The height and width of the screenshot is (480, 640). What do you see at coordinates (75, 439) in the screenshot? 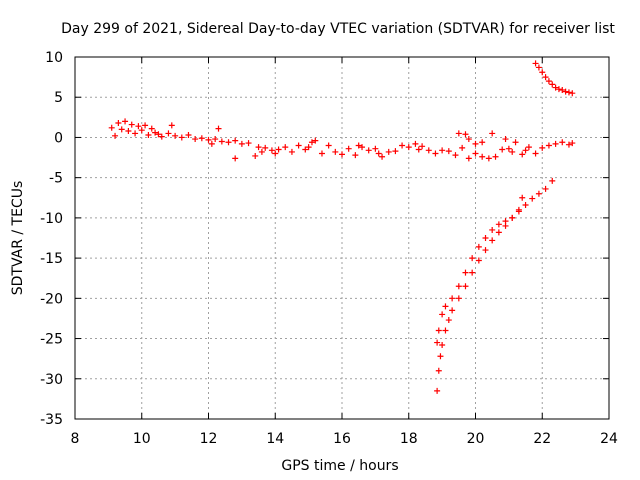
I see `x-tick-label: 8` at bounding box center [75, 439].